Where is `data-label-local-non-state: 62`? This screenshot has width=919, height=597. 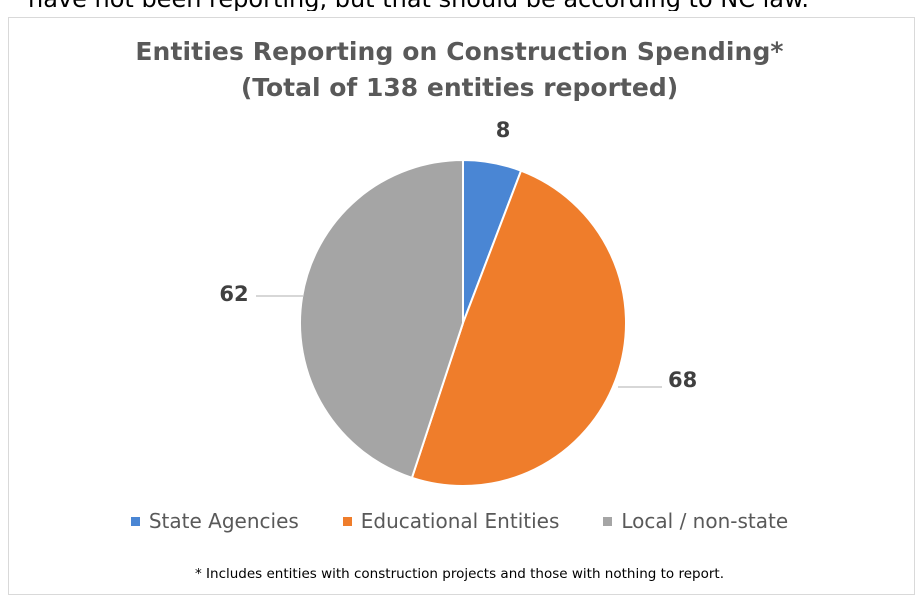 data-label-local-non-state: 62 is located at coordinates (233, 294).